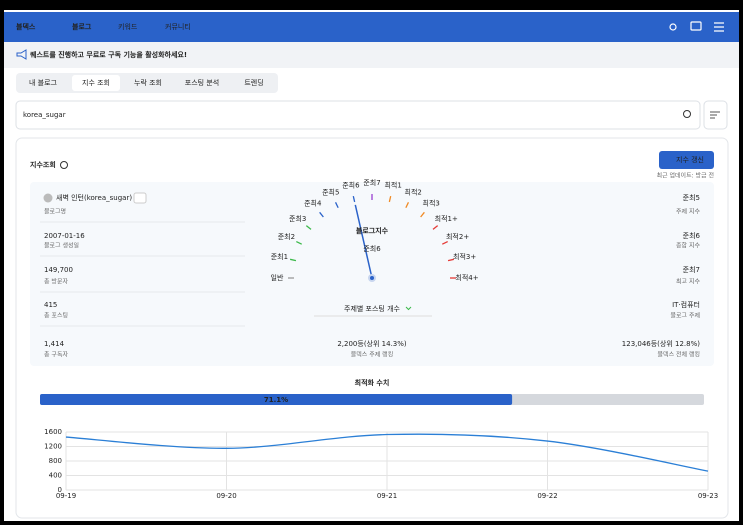  I want to click on stat-value: 새벽 인턴(korea_sugar), so click(94, 197).